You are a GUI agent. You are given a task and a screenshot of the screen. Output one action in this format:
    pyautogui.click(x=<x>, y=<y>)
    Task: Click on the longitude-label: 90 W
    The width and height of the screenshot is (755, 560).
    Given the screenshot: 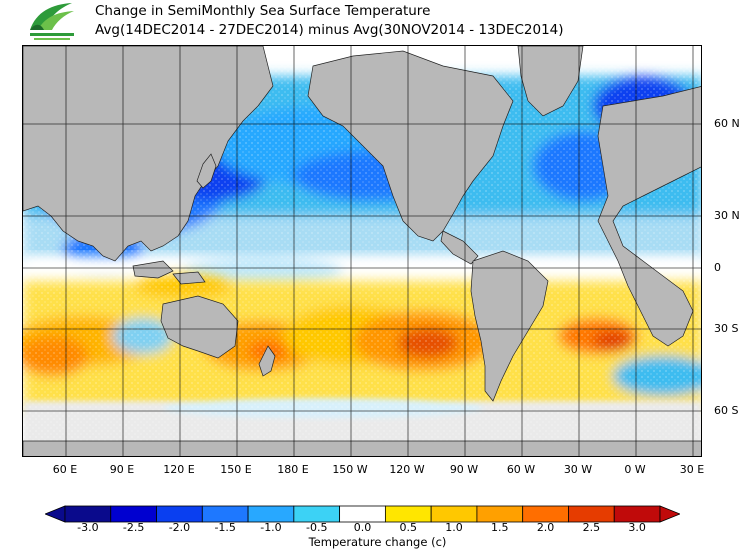 What is the action you would take?
    pyautogui.click(x=464, y=469)
    